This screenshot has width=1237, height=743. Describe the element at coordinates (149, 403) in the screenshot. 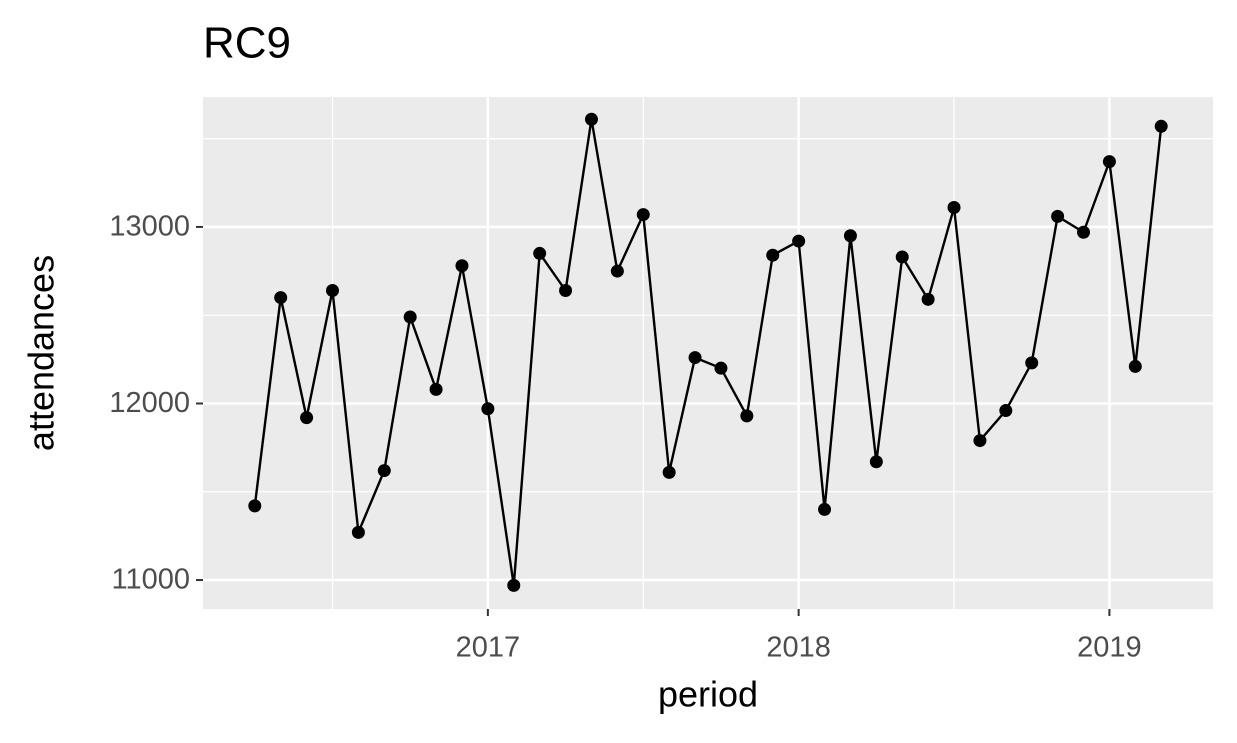

I see `y-tick-label: 12000` at that location.